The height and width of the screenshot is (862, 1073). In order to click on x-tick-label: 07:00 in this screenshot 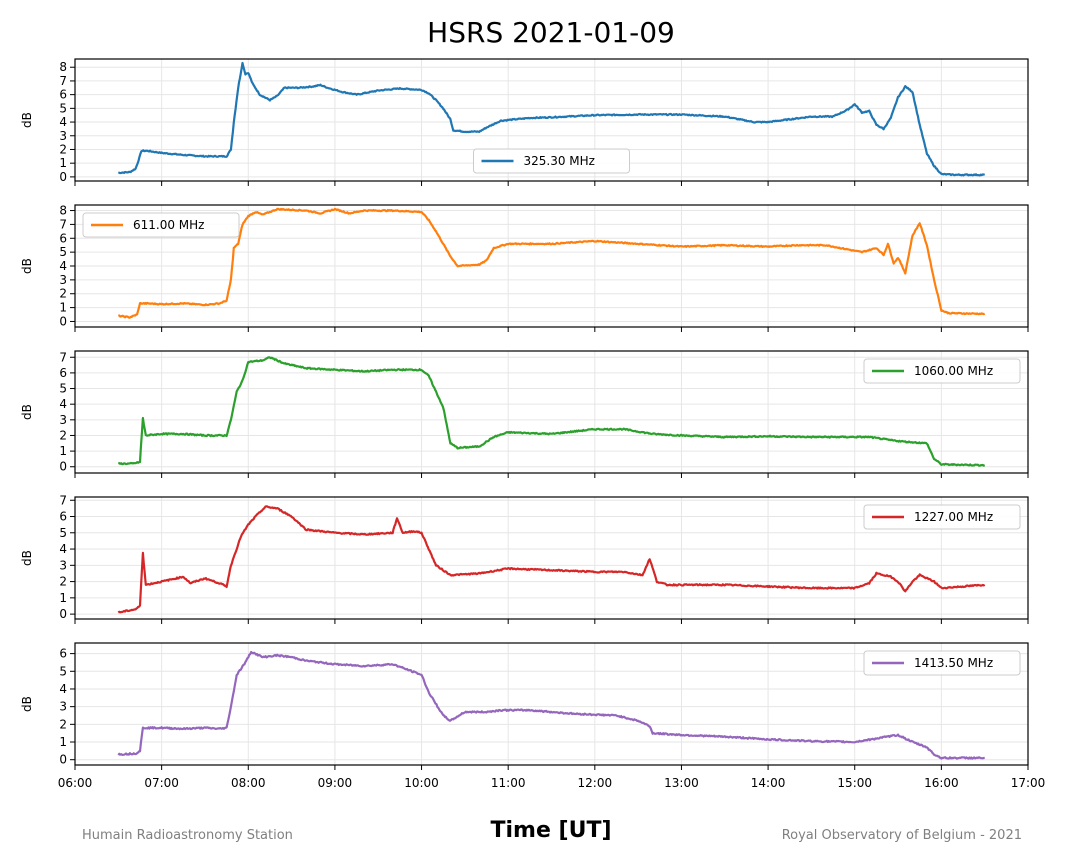, I will do `click(161, 783)`.